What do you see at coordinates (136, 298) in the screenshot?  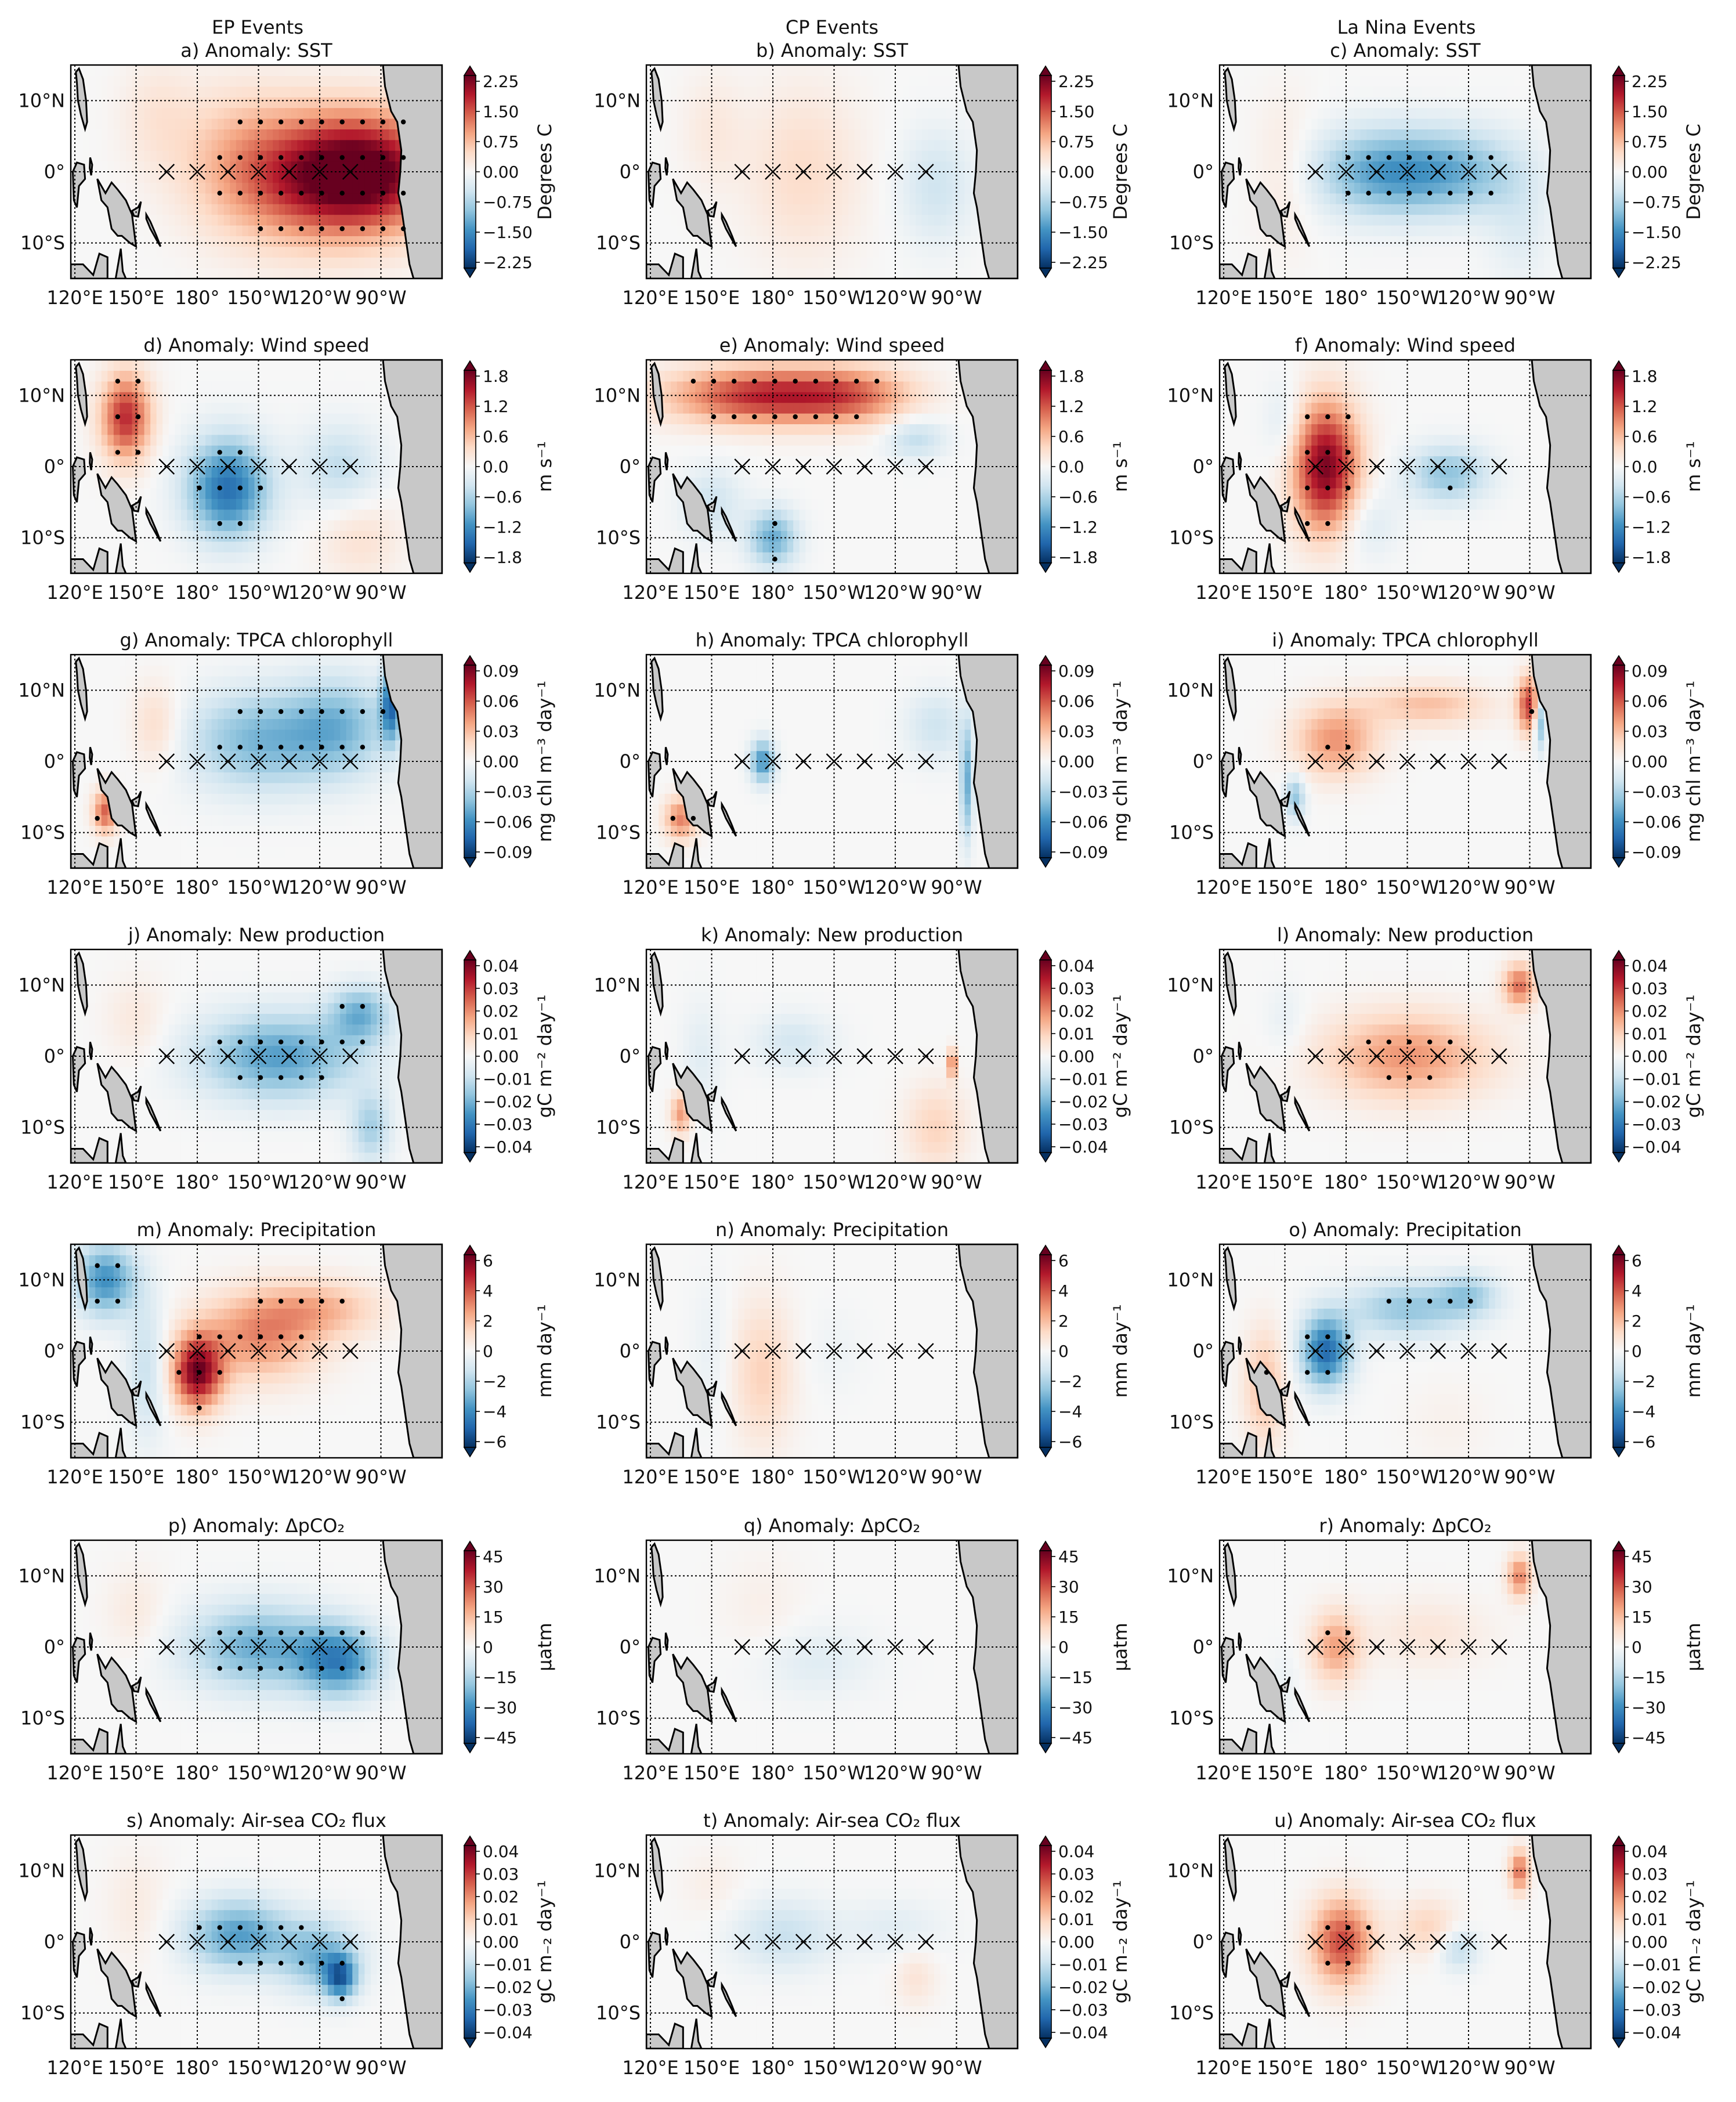 I see `lon-tick-label: 150°E` at bounding box center [136, 298].